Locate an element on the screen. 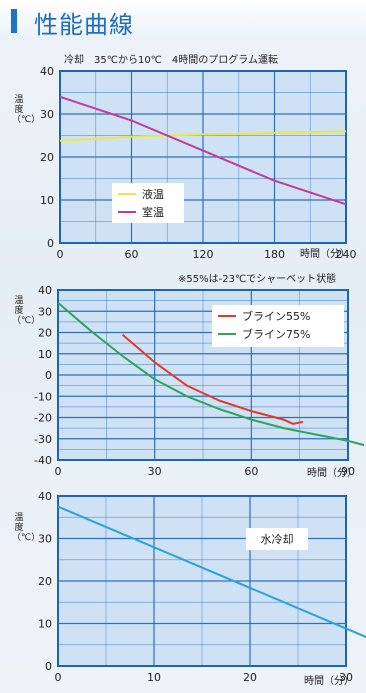 Image resolution: width=366 pixels, height=693 pixels. legend-label: ブライン75% is located at coordinates (276, 334).